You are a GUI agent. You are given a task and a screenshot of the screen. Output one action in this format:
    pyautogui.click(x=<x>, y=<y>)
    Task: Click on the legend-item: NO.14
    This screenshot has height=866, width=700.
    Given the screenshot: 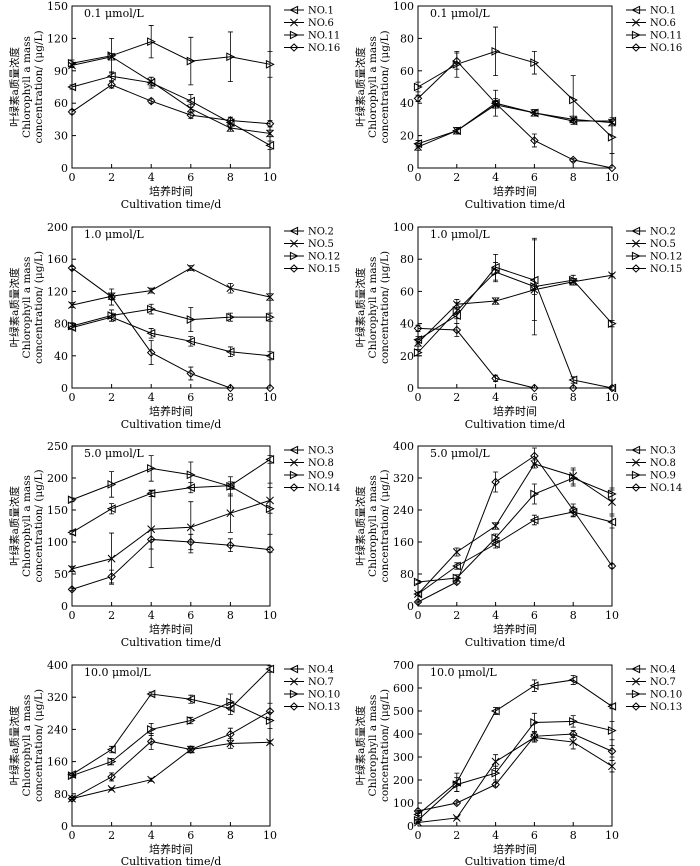 What is the action you would take?
    pyautogui.click(x=312, y=488)
    